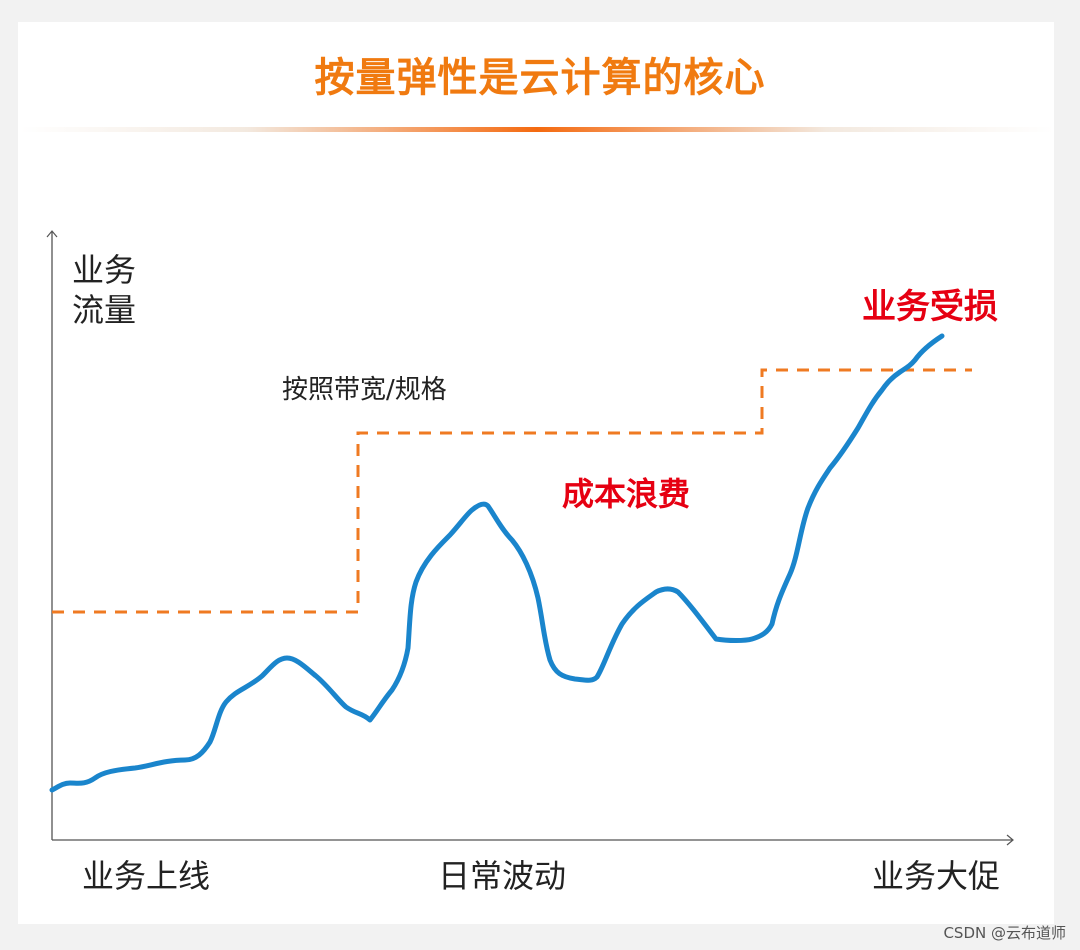  Describe the element at coordinates (930, 307) in the screenshot. I see `business-loss-label: 业务受损` at that location.